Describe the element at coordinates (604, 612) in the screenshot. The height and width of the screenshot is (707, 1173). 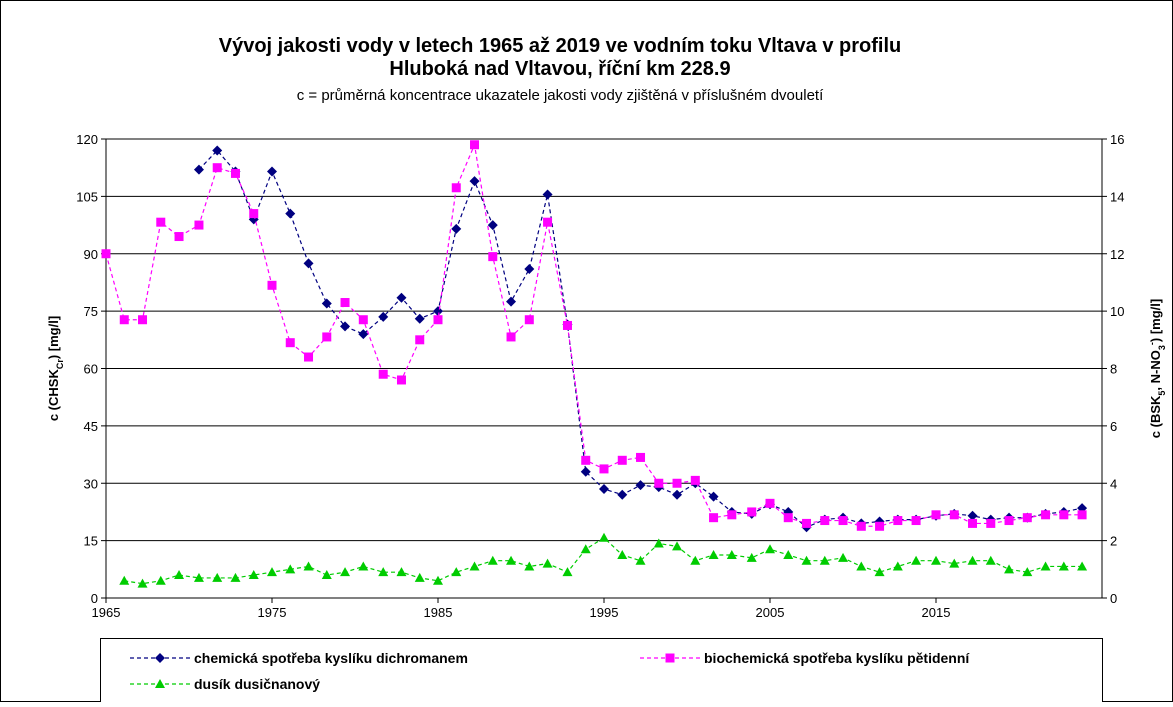
I see `x-tick-label: 1995` at that location.